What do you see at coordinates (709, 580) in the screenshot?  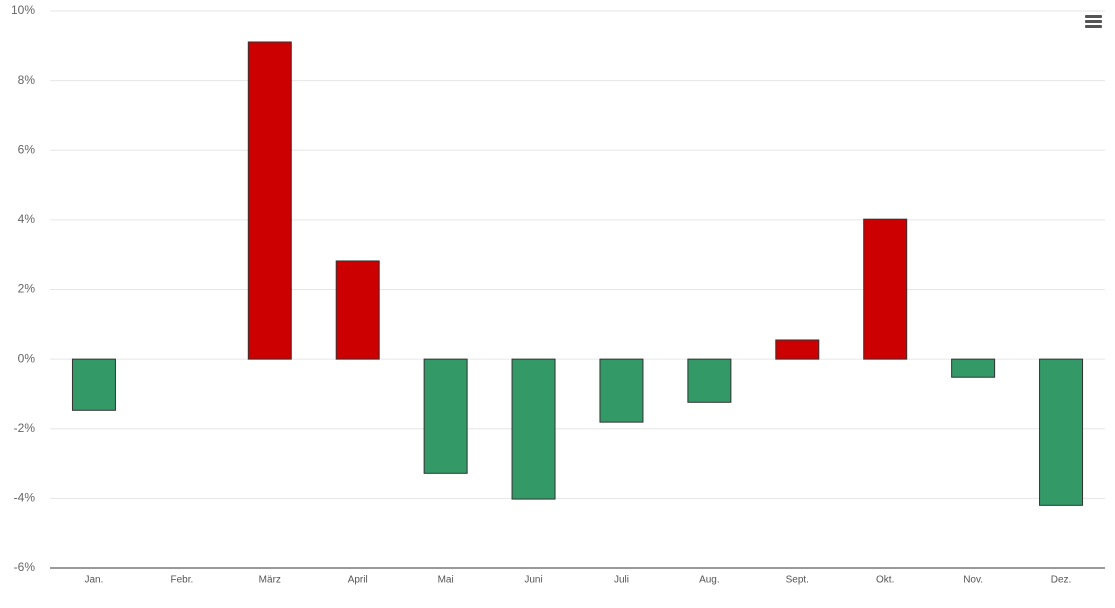 I see `x-tick-label: Aug.` at bounding box center [709, 580].